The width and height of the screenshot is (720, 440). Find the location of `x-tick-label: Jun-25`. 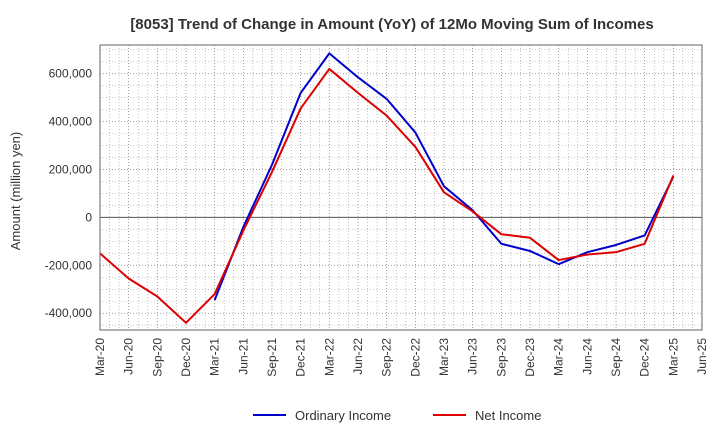

x-tick-label: Jun-25 is located at coordinates (702, 356).